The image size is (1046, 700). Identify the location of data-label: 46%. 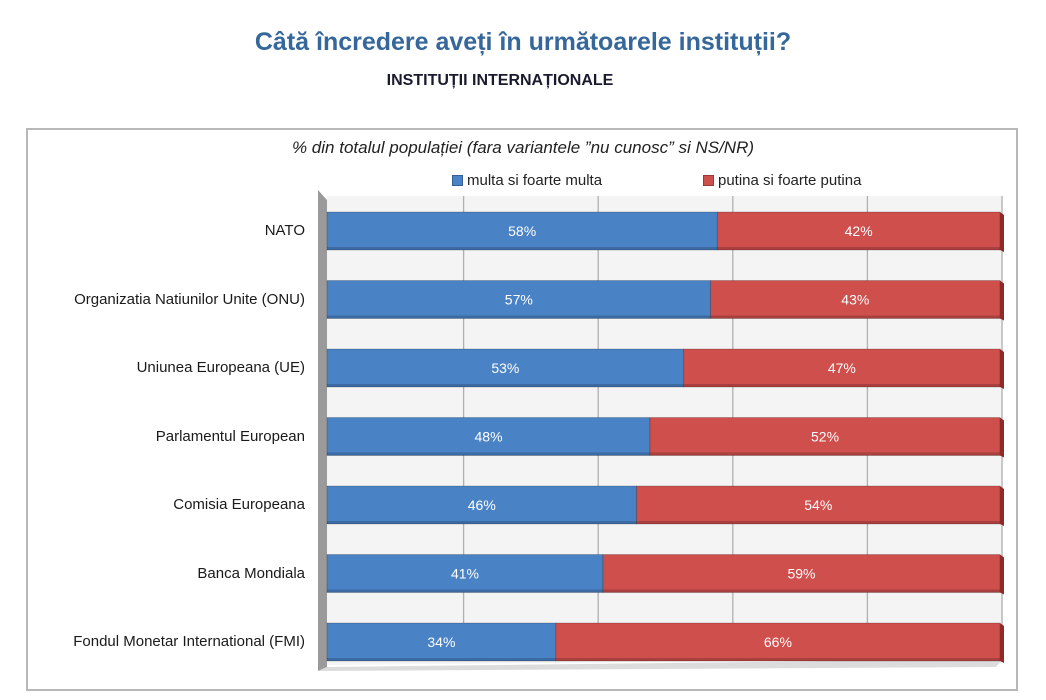
(482, 505).